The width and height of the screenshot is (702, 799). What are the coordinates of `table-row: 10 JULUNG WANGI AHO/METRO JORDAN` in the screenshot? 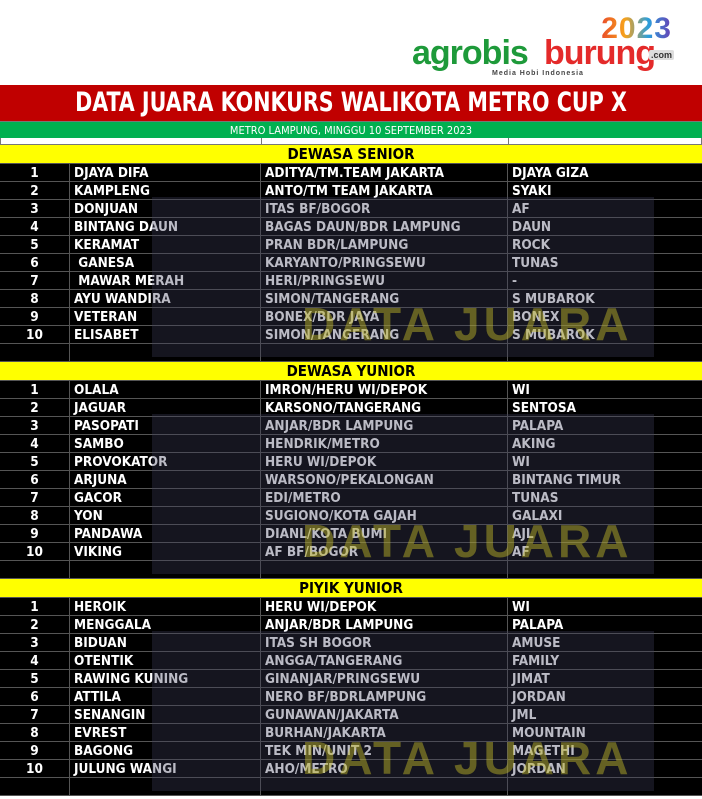 It's located at (351, 769).